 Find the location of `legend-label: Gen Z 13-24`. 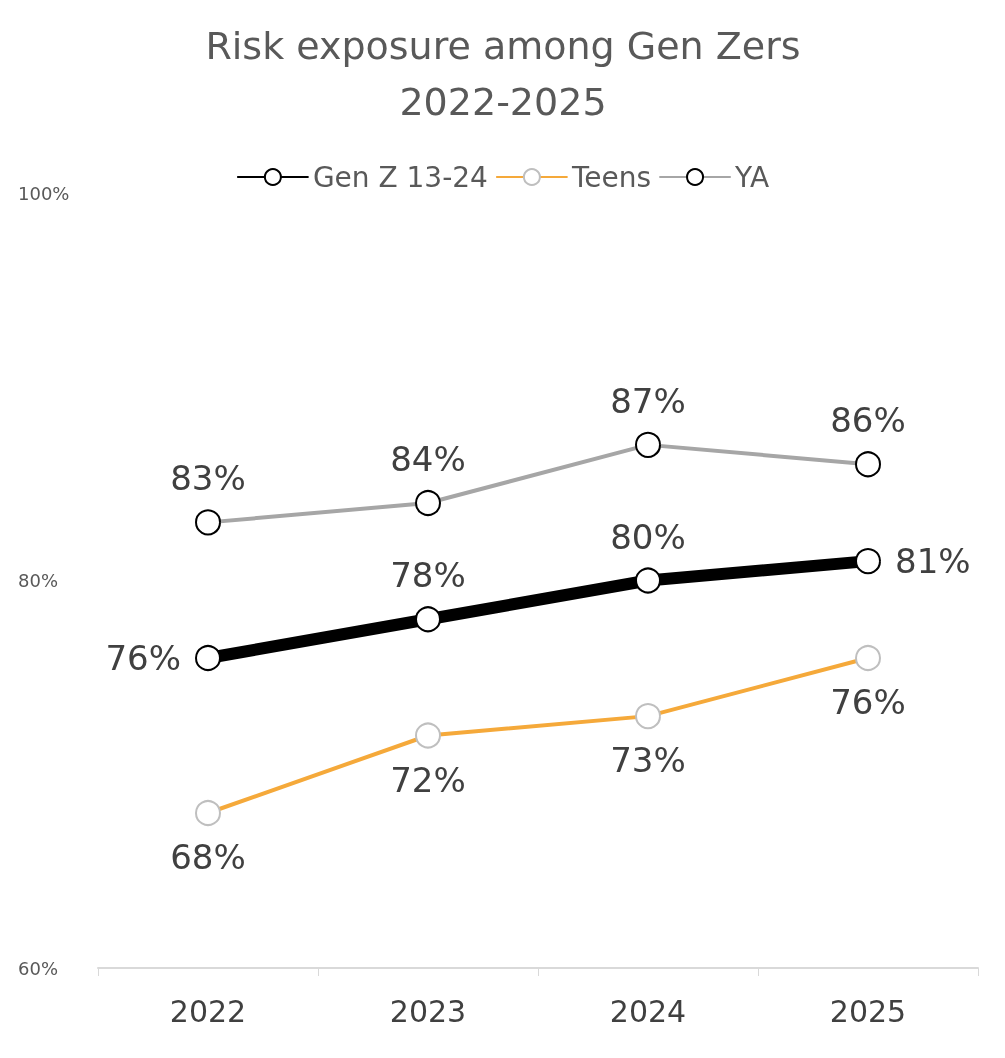

legend-label: Gen Z 13-24 is located at coordinates (400, 177).